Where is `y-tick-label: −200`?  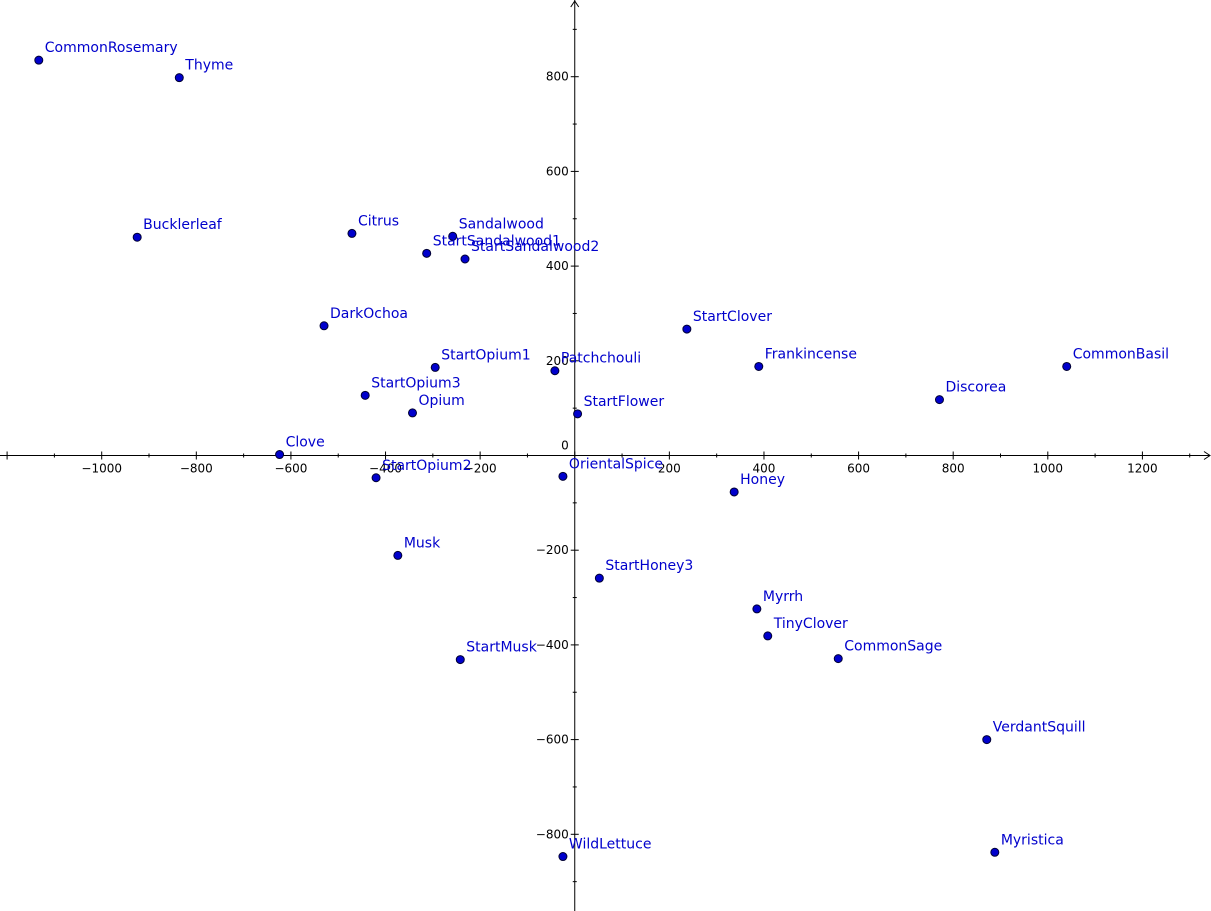 y-tick-label: −200 is located at coordinates (552, 550).